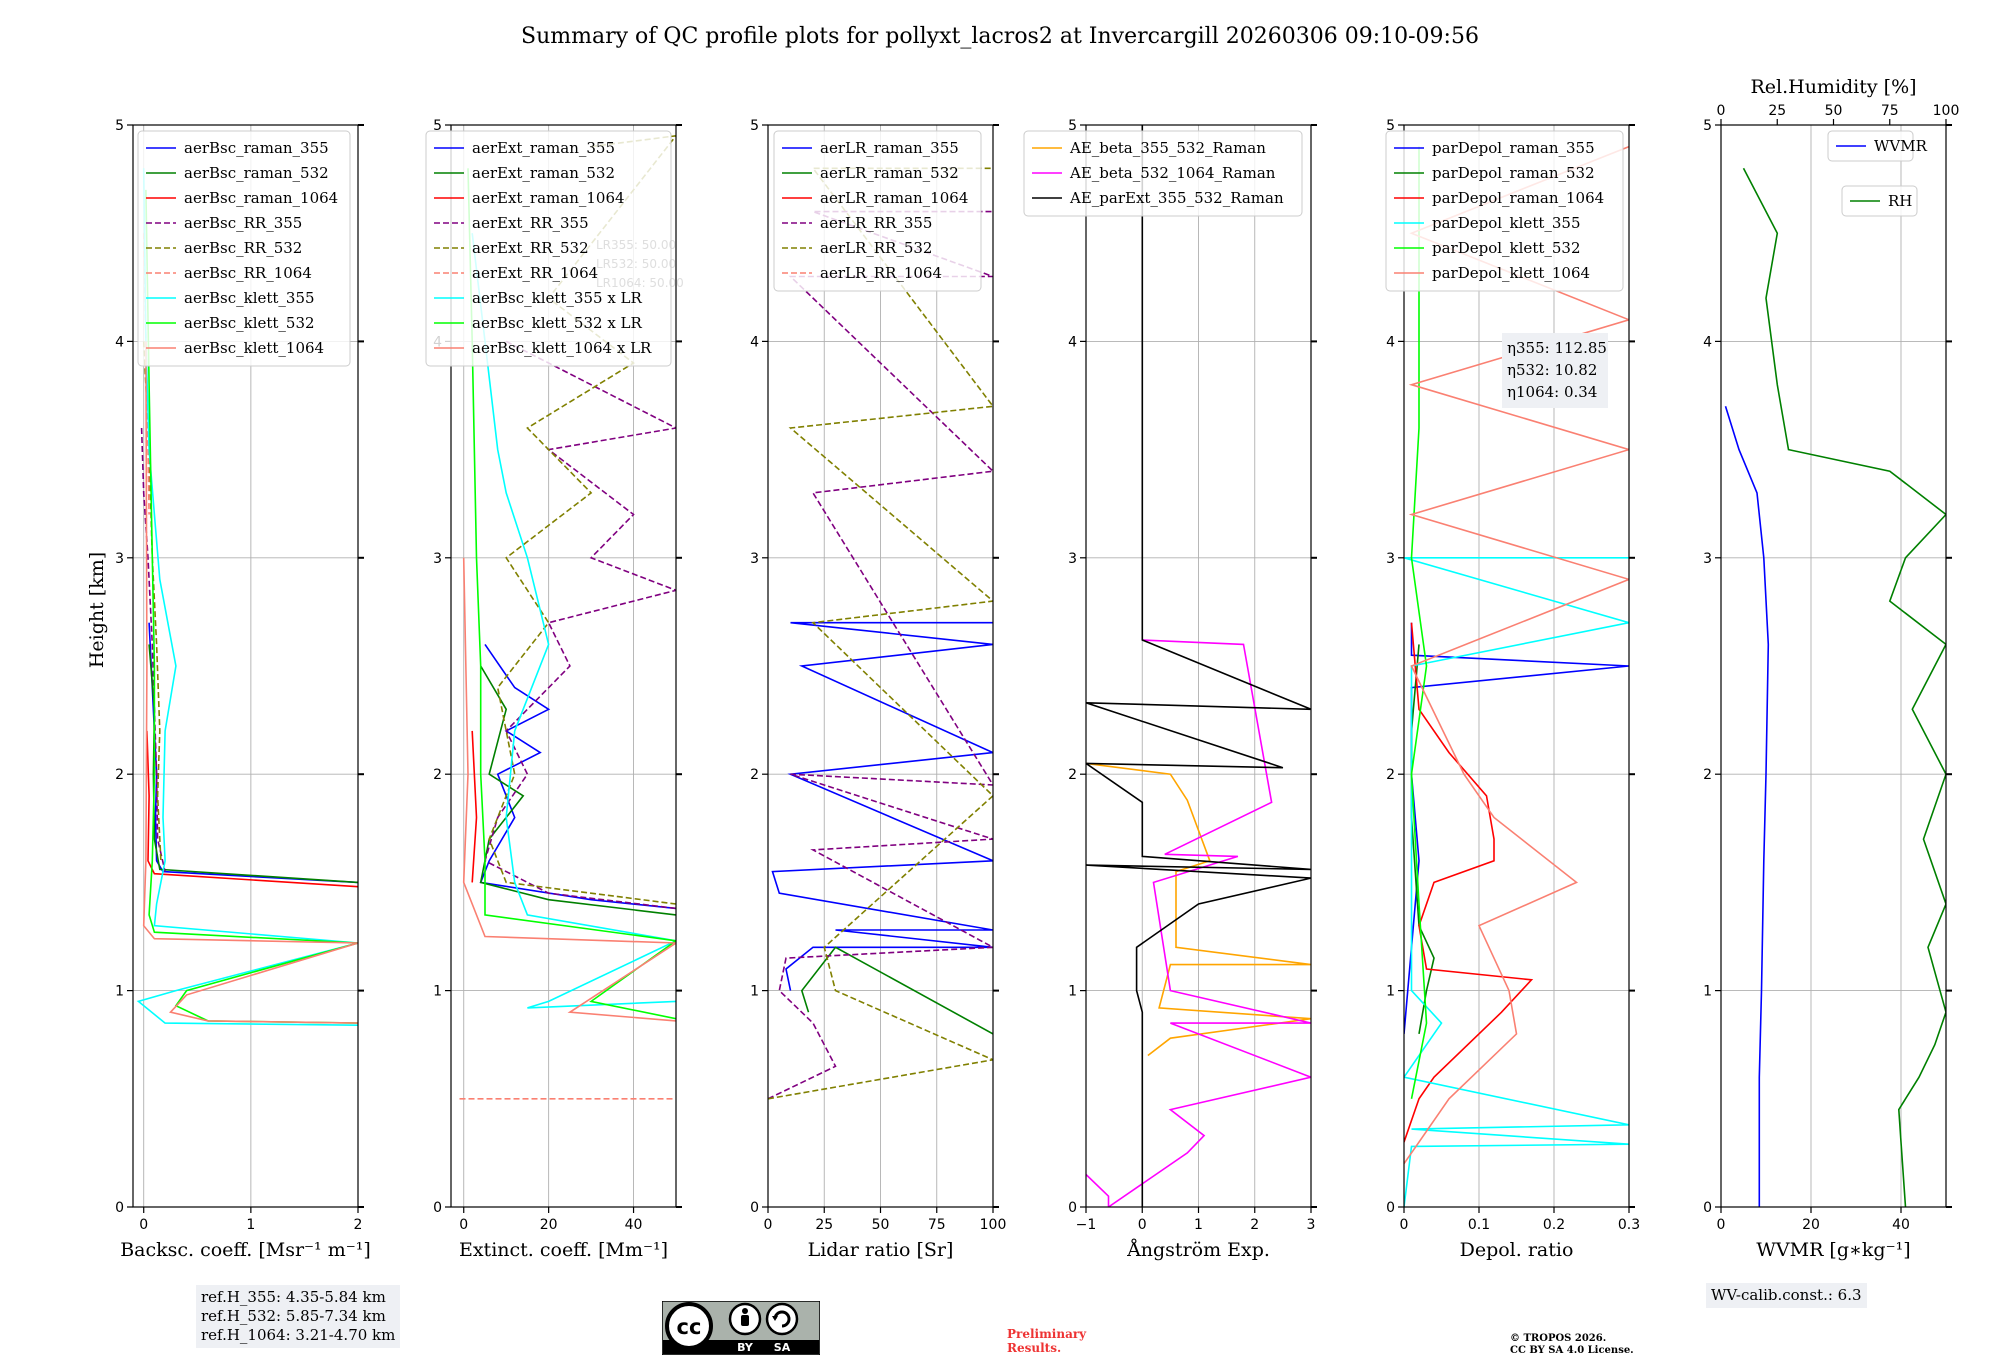 The image size is (2000, 1360). What do you see at coordinates (293, 1316) in the screenshot?
I see `ref-height-532: ref.H_532: 5.85-7.34 km` at bounding box center [293, 1316].